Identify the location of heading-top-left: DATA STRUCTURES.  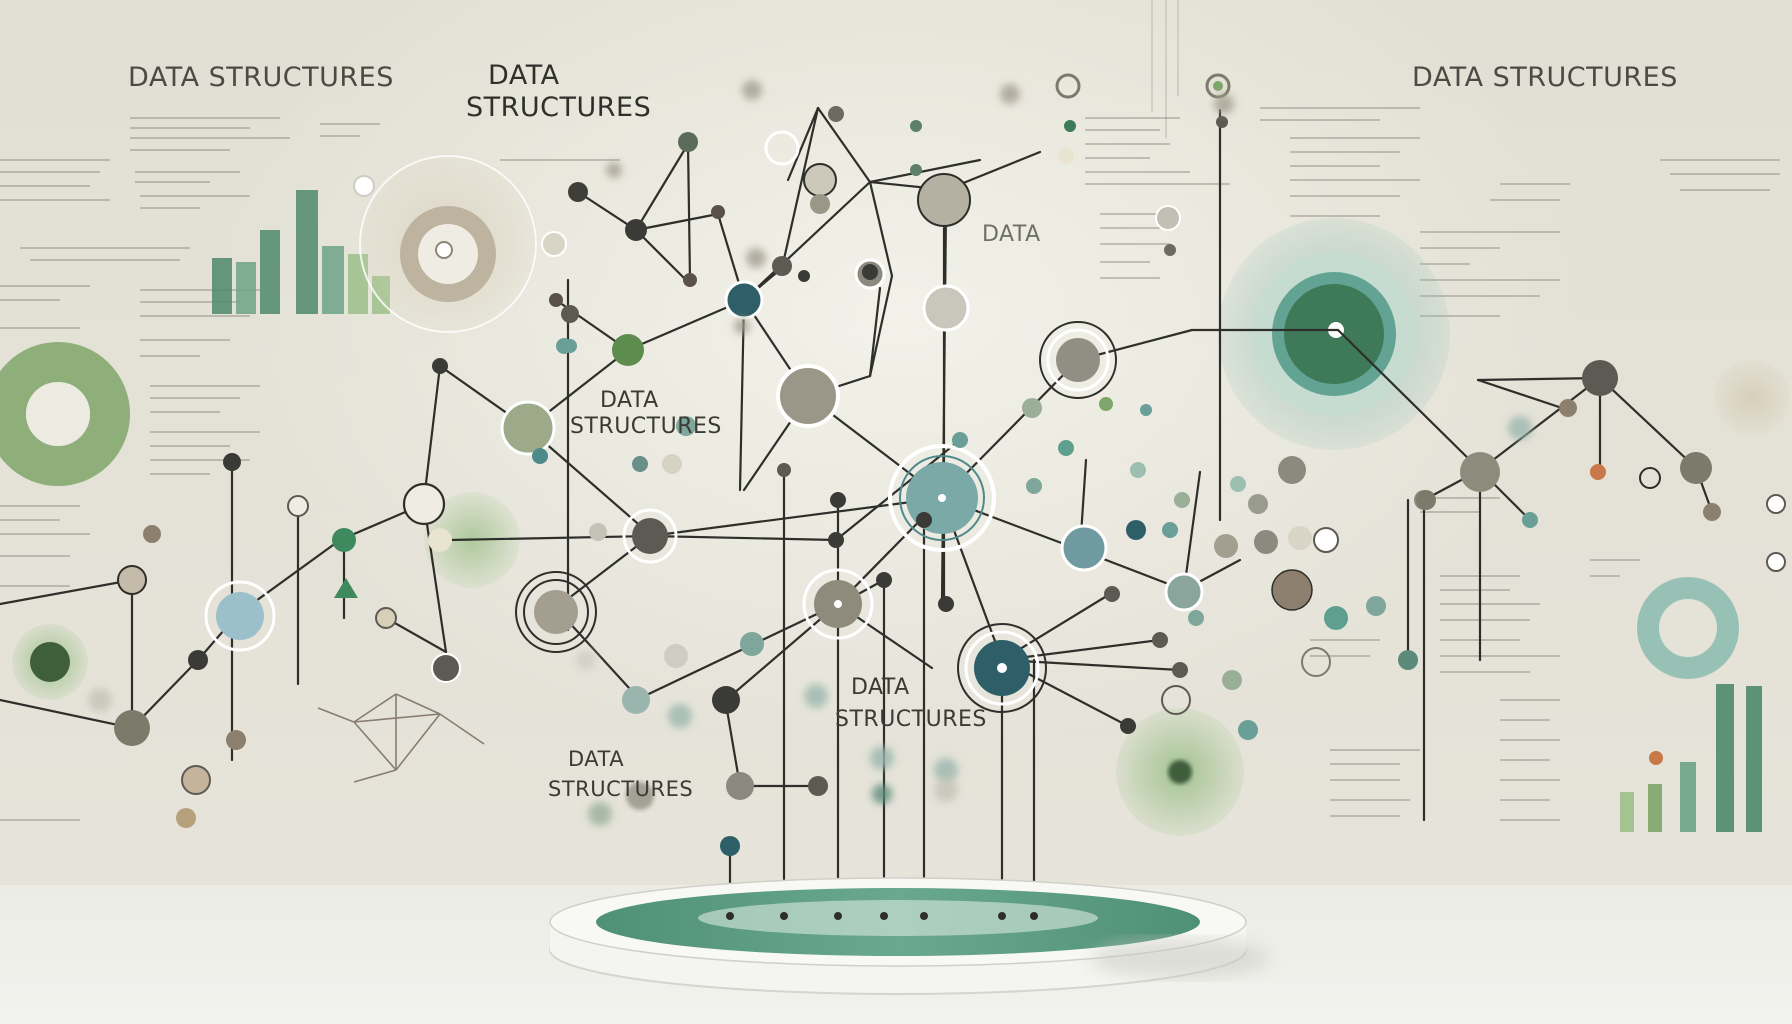
(261, 77).